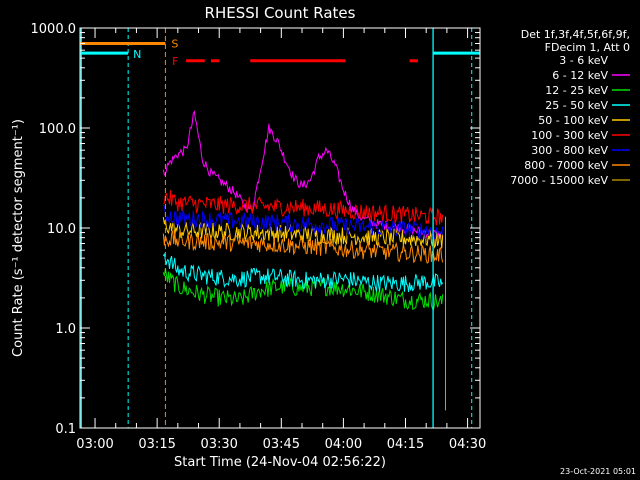 The image size is (640, 480). I want to click on legend-label-5: 50 - 100 keV, so click(573, 120).